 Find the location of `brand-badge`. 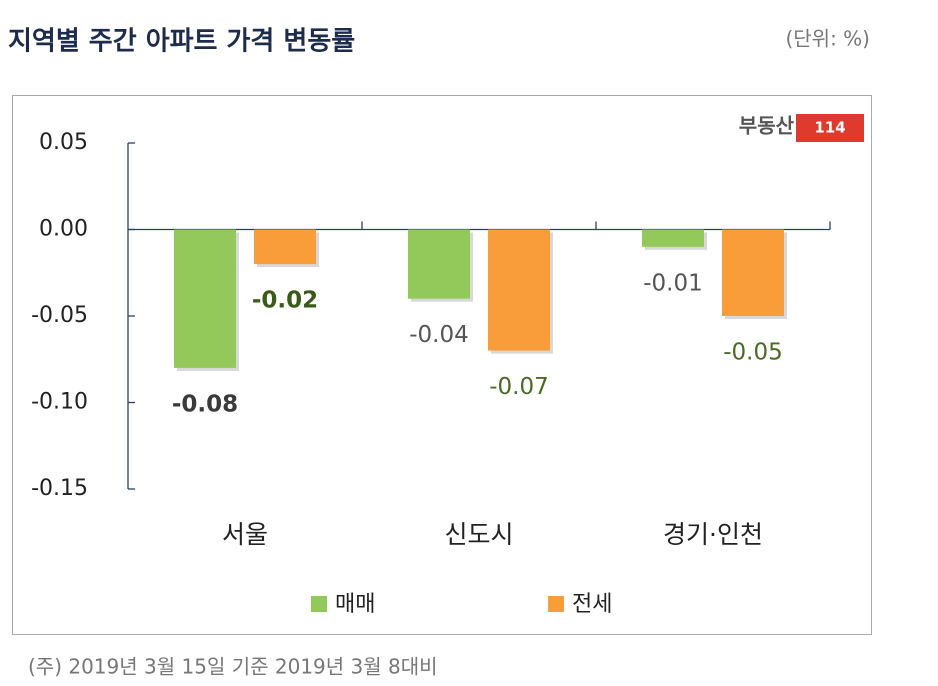

brand-badge is located at coordinates (830, 128).